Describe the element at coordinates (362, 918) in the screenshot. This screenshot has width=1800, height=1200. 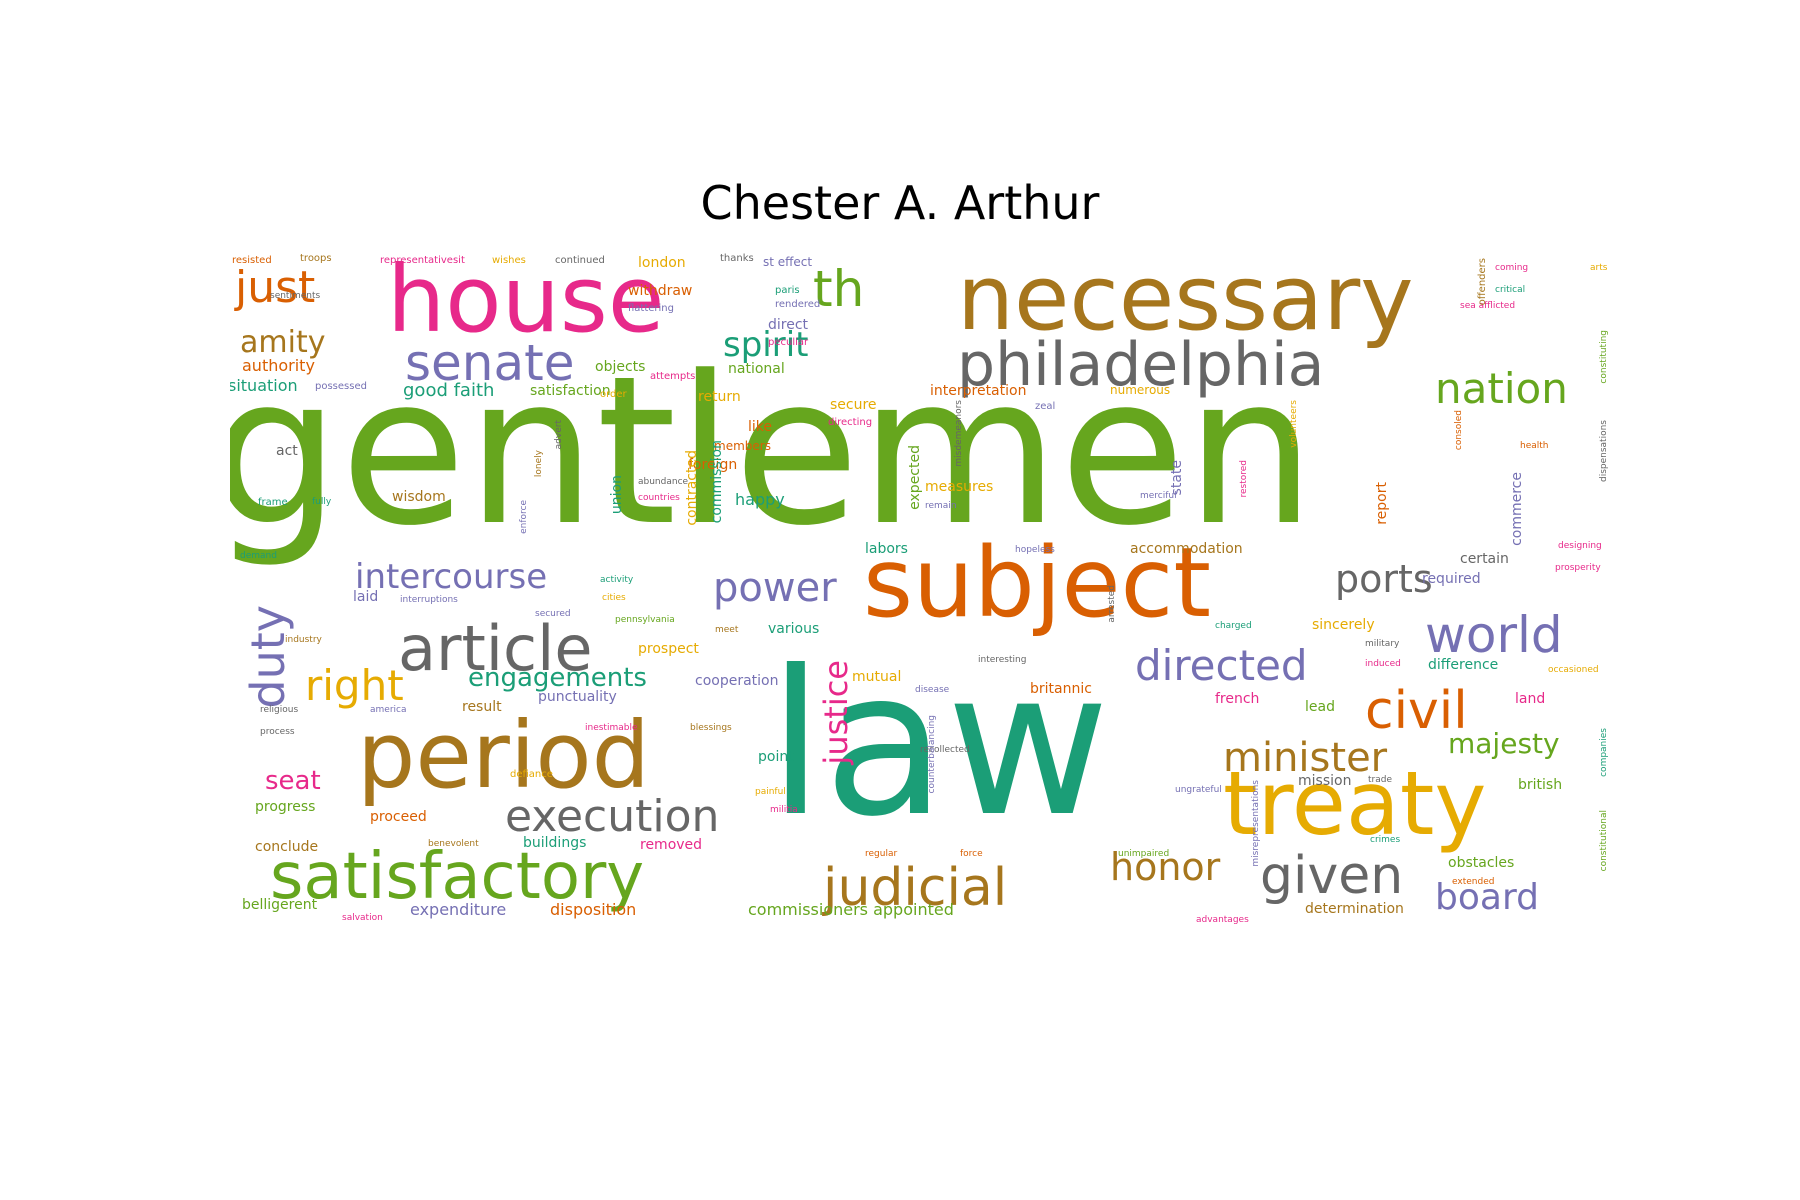
I see `word: salvation` at that location.